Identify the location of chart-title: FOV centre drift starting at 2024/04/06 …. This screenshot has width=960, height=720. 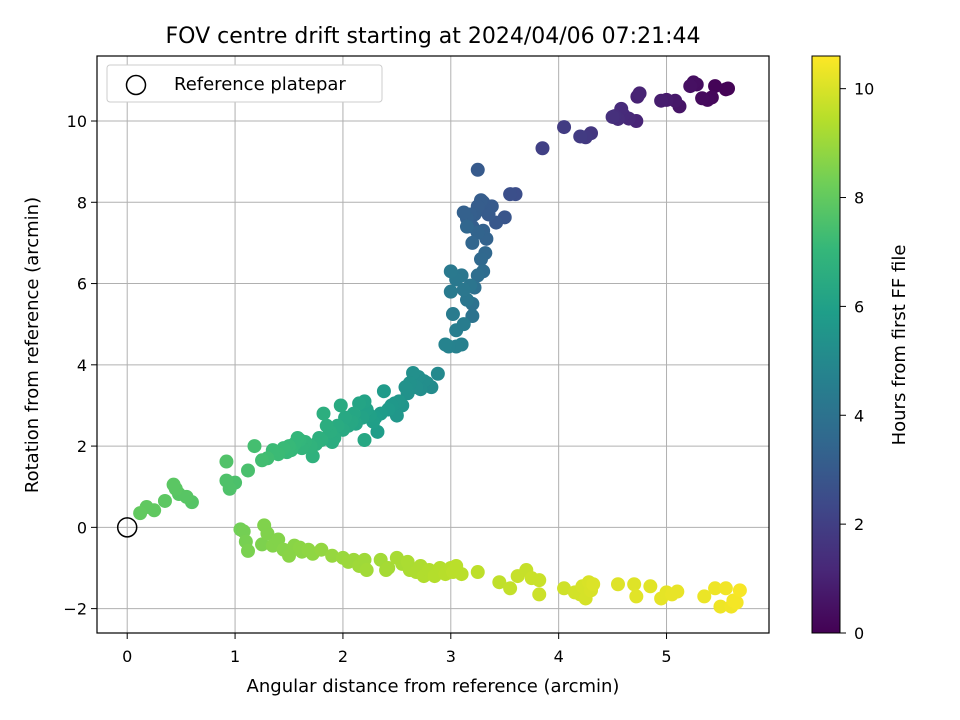
(433, 36).